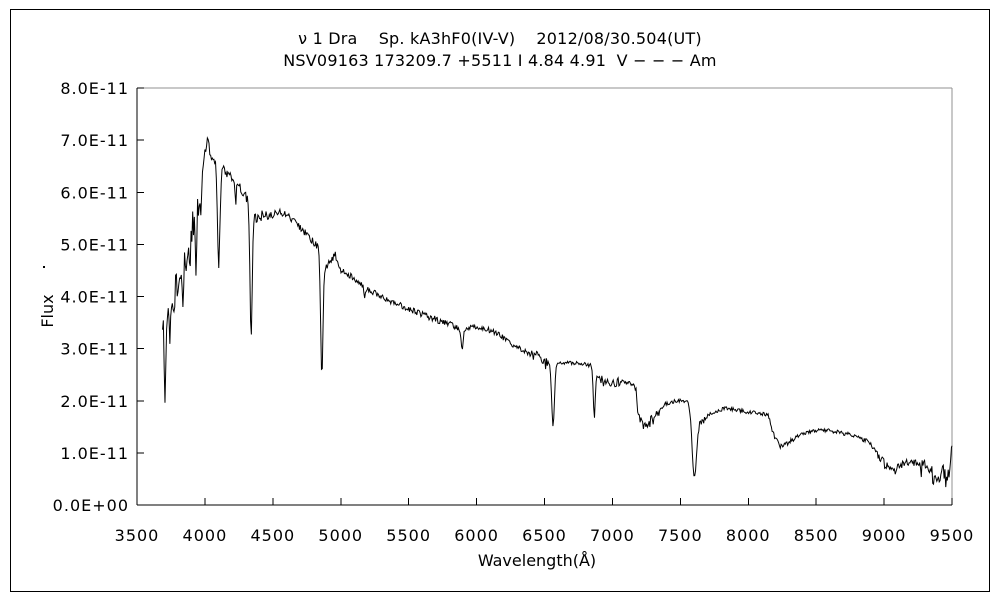 The width and height of the screenshot is (1000, 600). What do you see at coordinates (94, 453) in the screenshot?
I see `y-tick-label: 1.0E-11` at bounding box center [94, 453].